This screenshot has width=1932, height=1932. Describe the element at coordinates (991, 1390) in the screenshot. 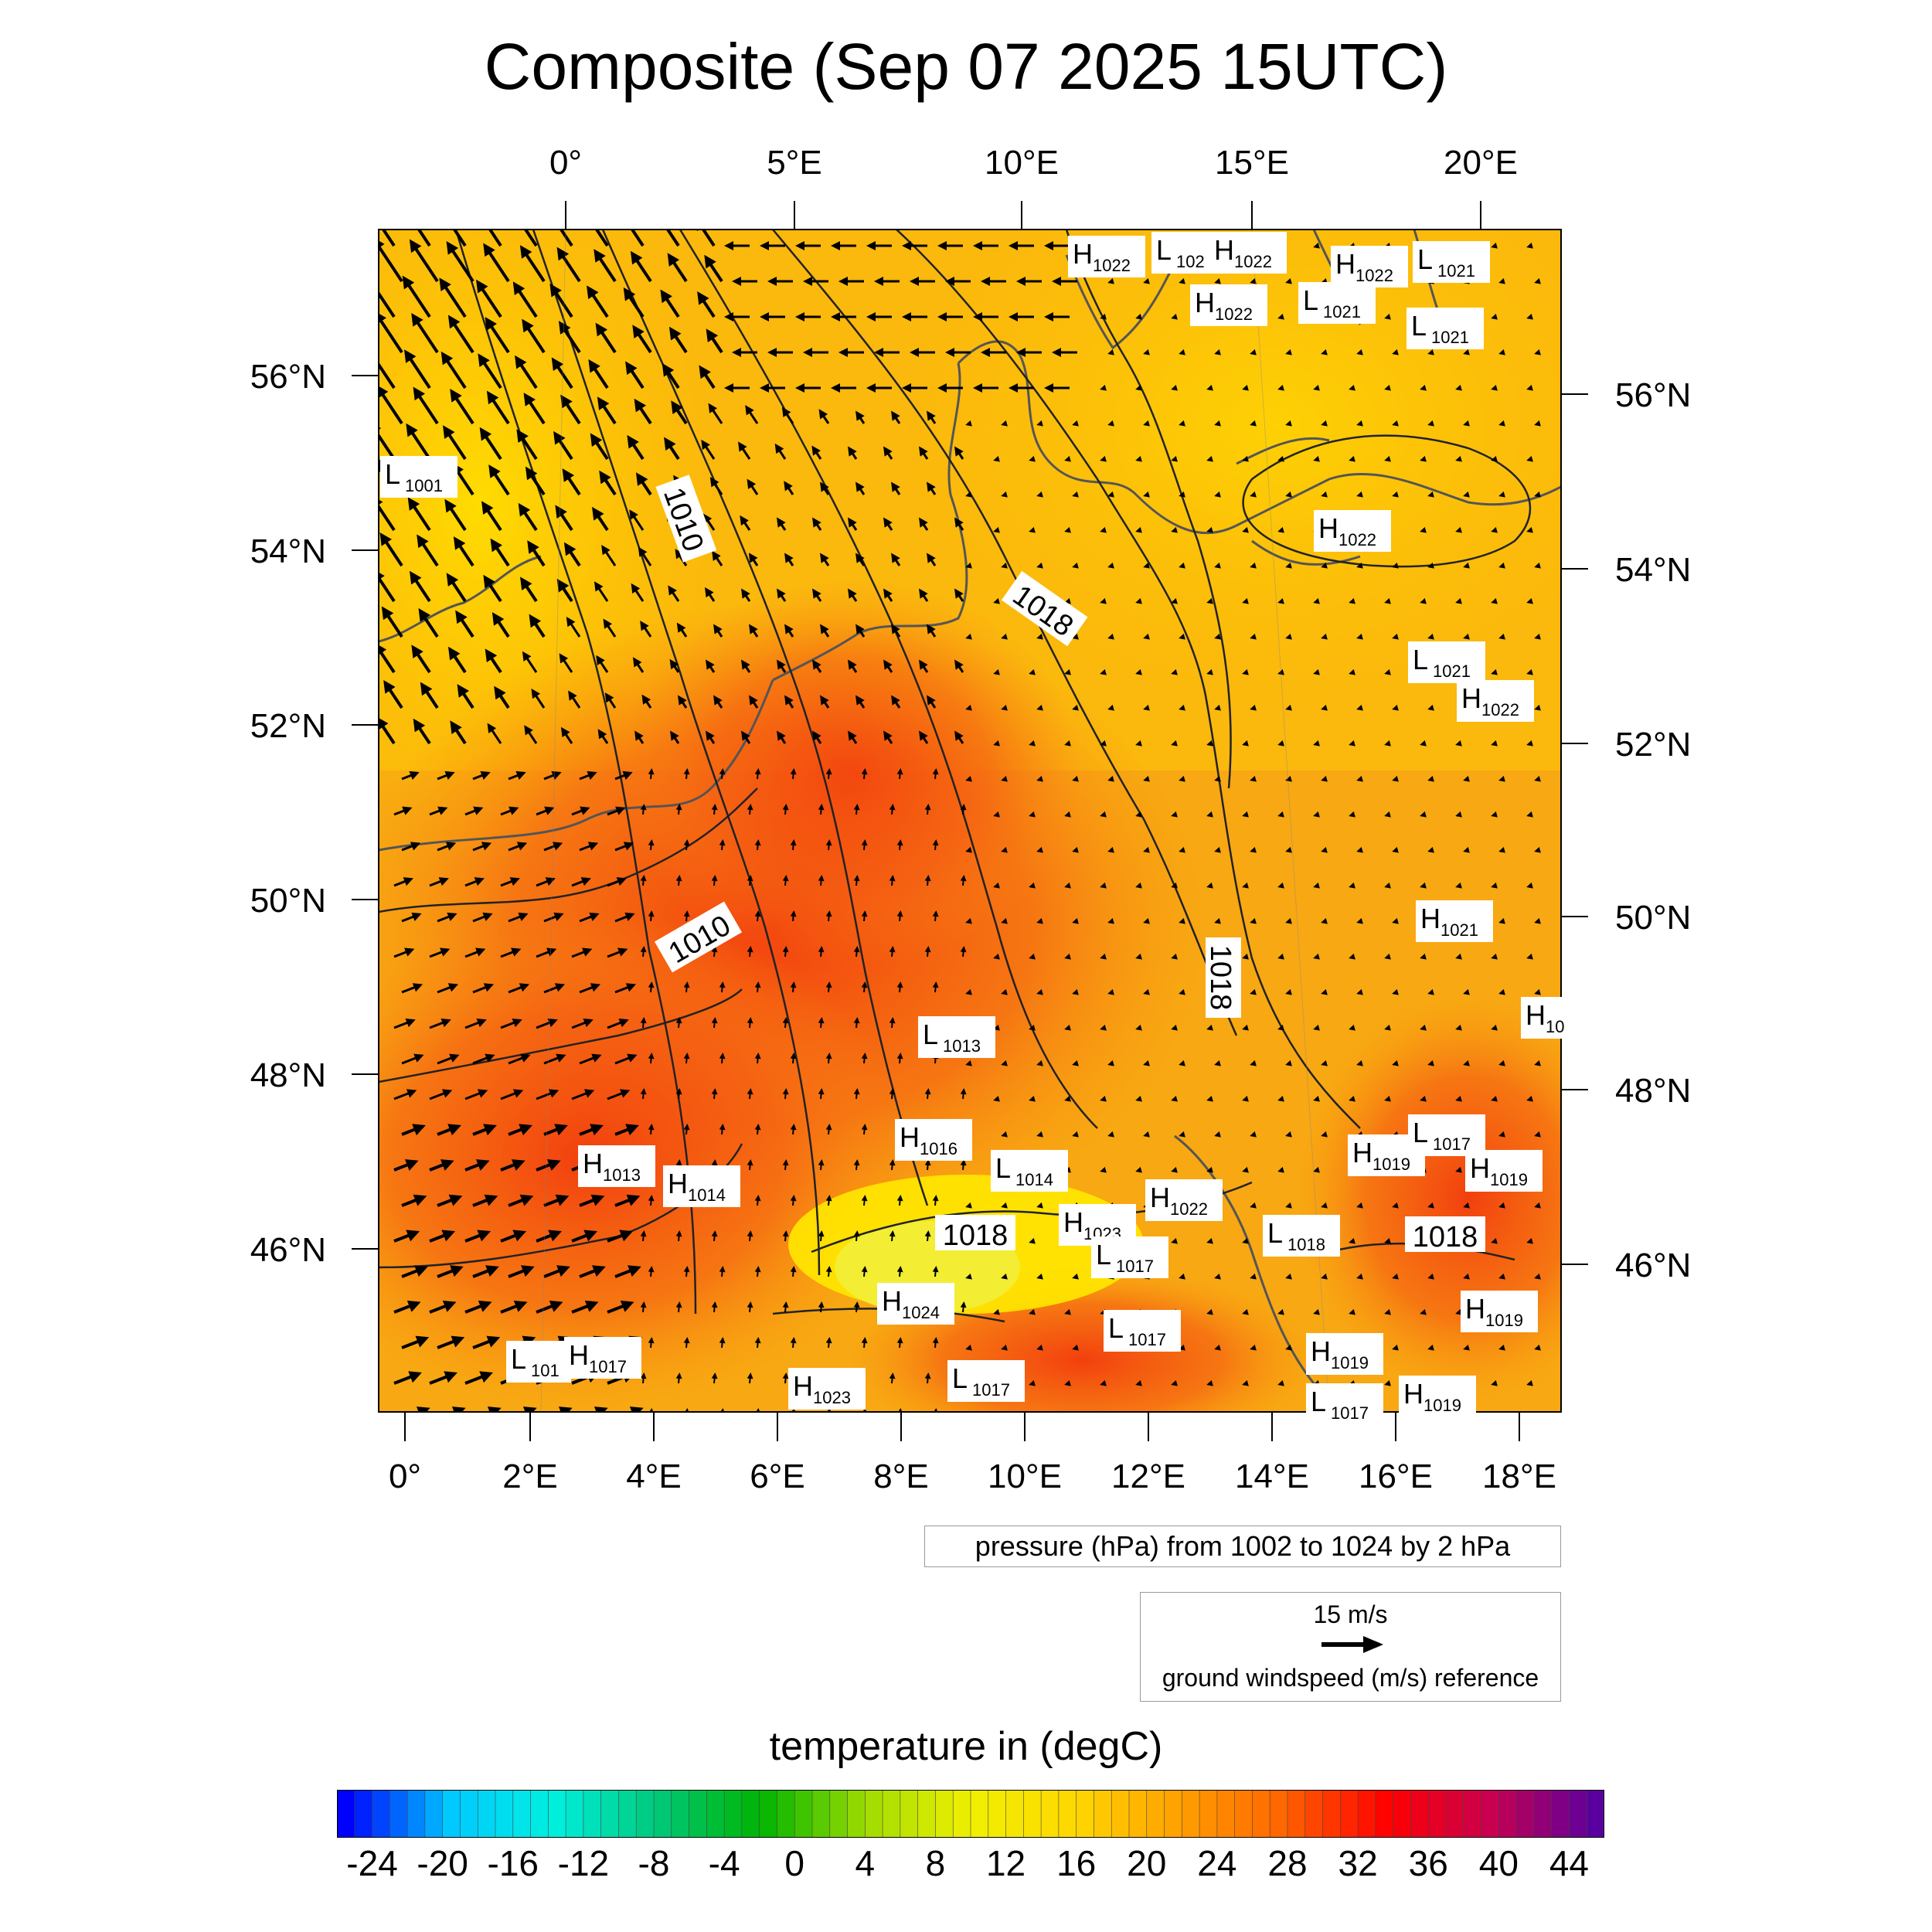

I see `svg-text: 1017` at that location.